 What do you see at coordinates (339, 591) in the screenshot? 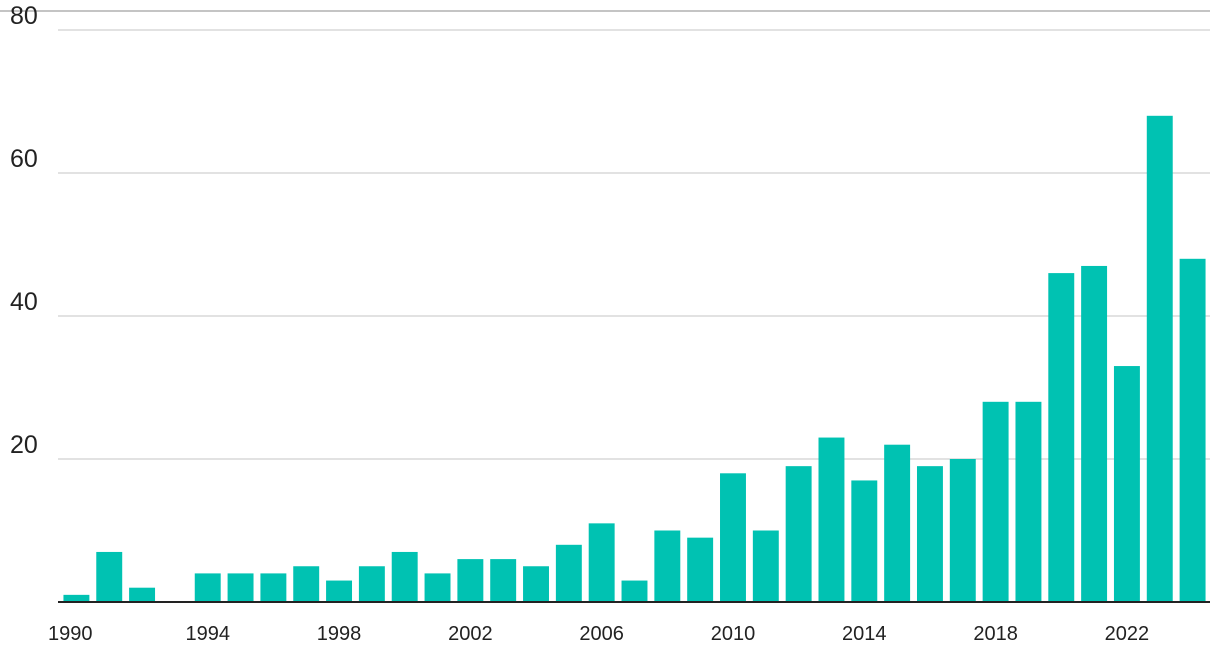
I see `bar-1998` at bounding box center [339, 591].